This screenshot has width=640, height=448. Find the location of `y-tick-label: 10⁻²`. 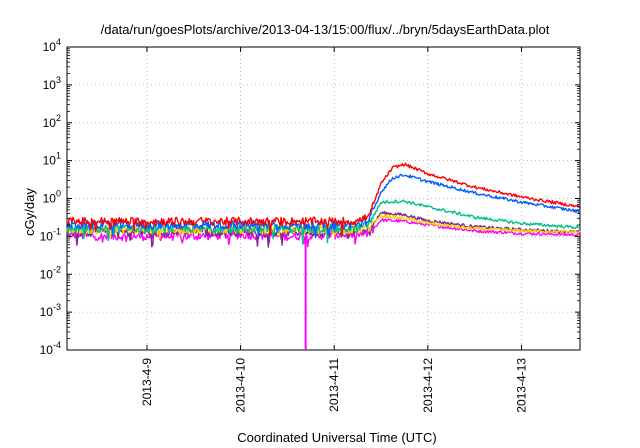

y-tick-label: 10⁻² is located at coordinates (50, 272).